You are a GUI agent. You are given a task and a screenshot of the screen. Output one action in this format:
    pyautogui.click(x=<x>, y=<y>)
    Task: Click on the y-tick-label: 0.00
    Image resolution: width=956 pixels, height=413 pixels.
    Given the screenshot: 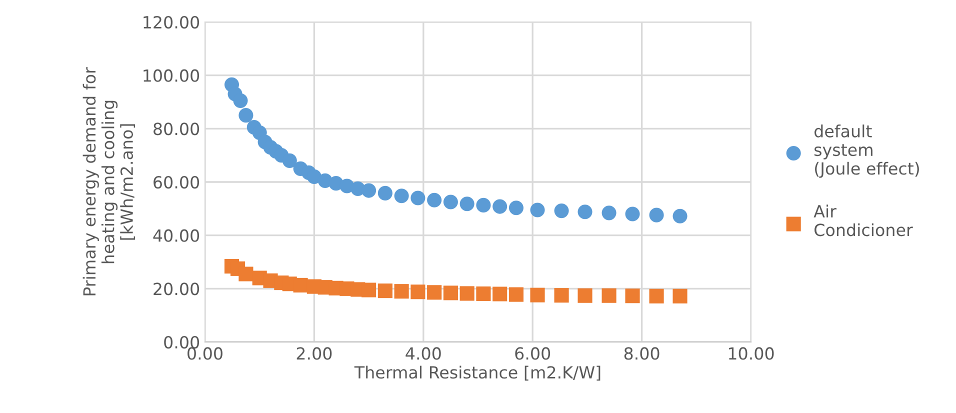 What is the action you would take?
    pyautogui.click(x=182, y=342)
    